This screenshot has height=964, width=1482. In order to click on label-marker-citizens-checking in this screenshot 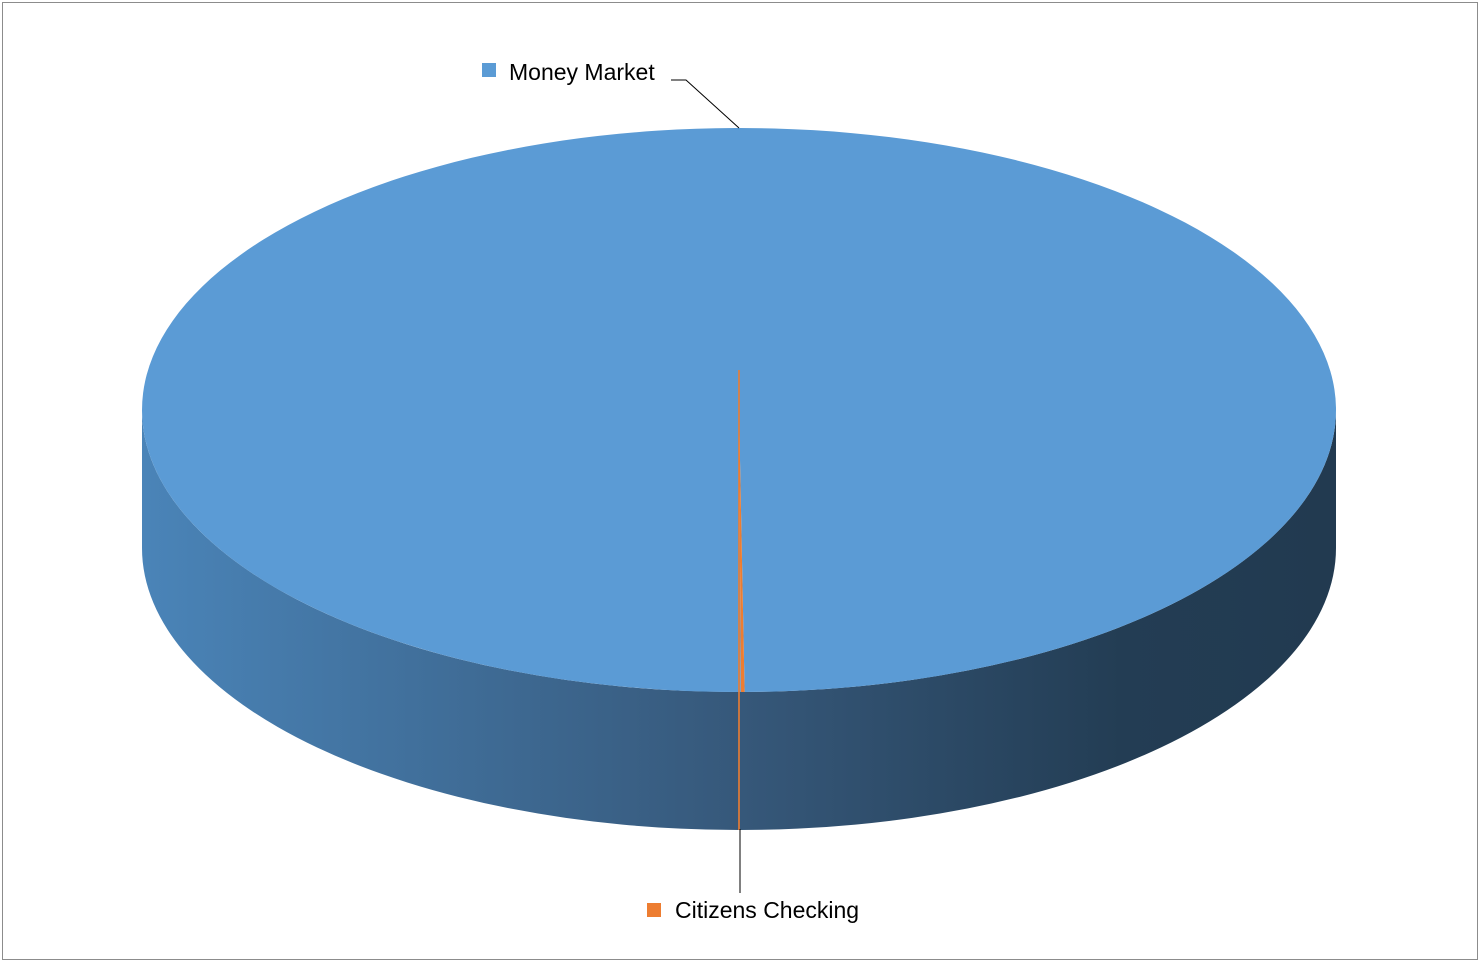, I will do `click(654, 910)`.